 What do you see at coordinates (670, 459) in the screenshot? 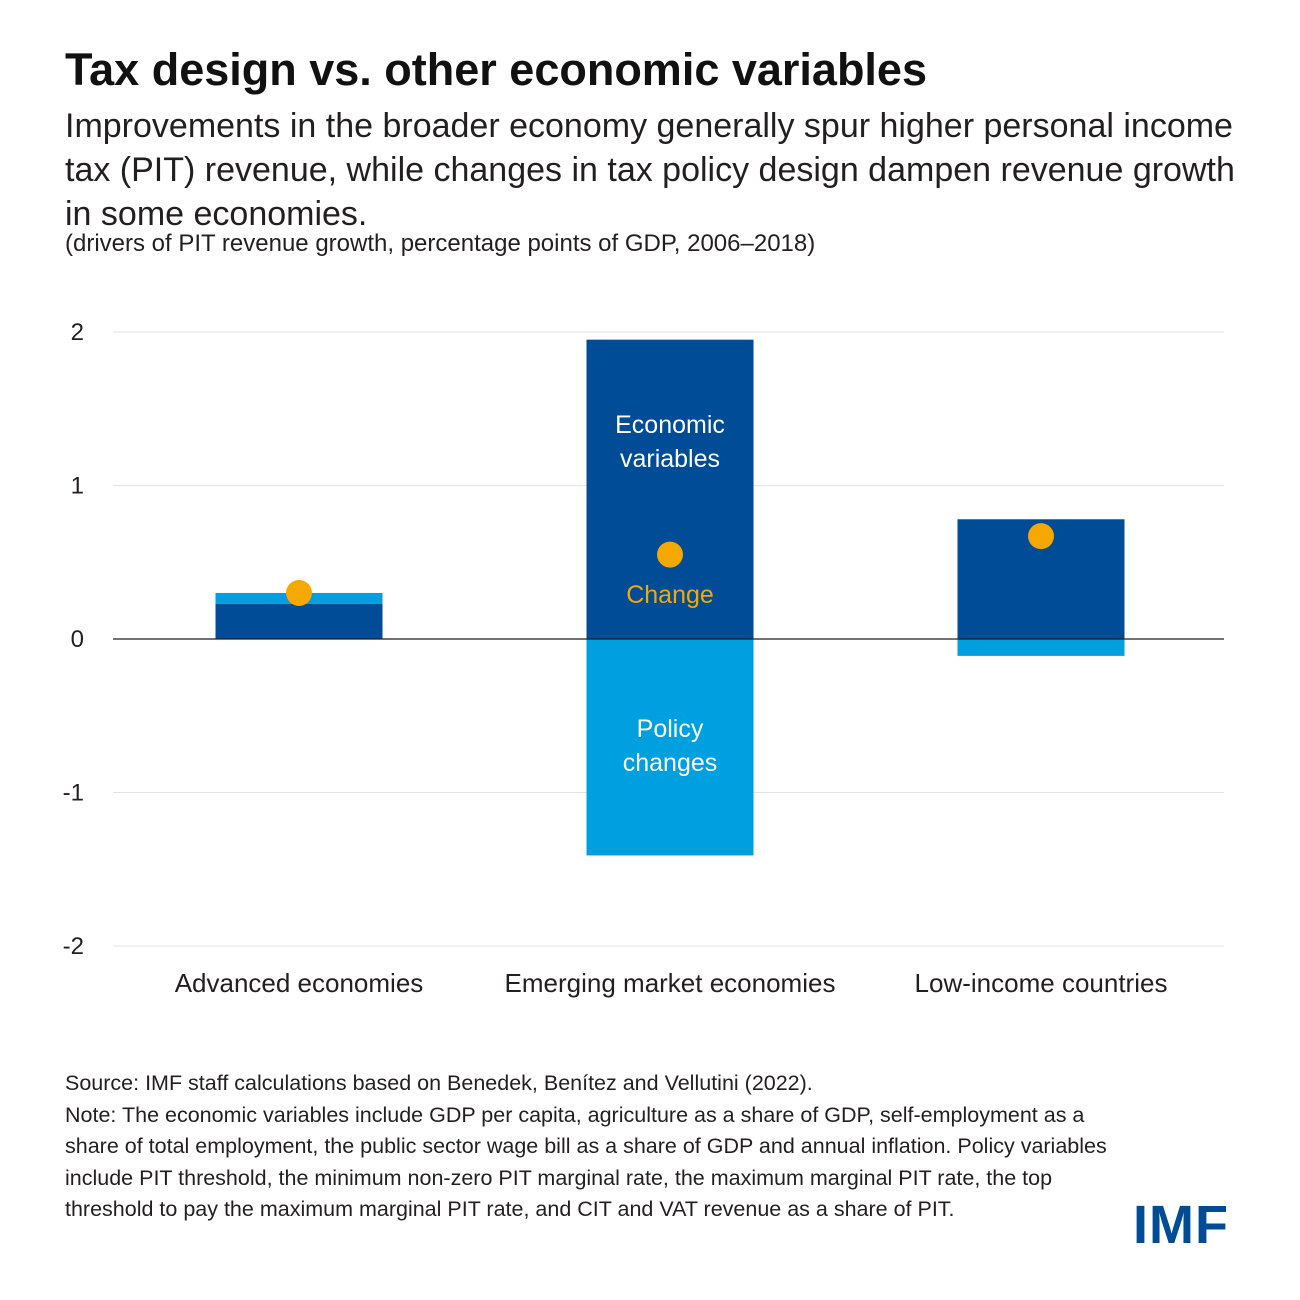
I see `label-economic-line2: variables` at bounding box center [670, 459].